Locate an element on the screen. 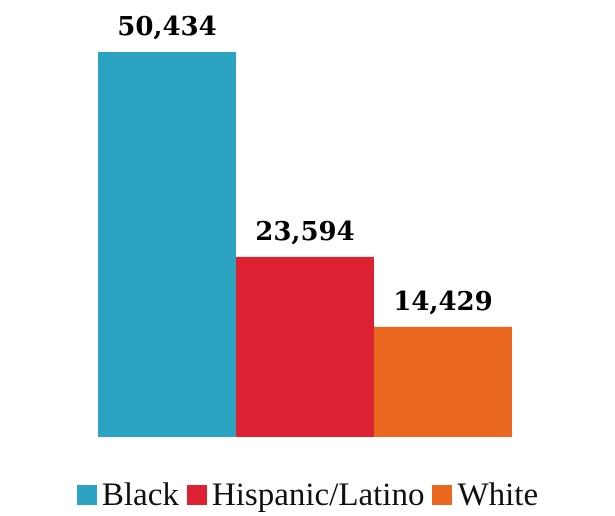 This screenshot has height=516, width=615. data-label-black: 50,434 is located at coordinates (167, 27).